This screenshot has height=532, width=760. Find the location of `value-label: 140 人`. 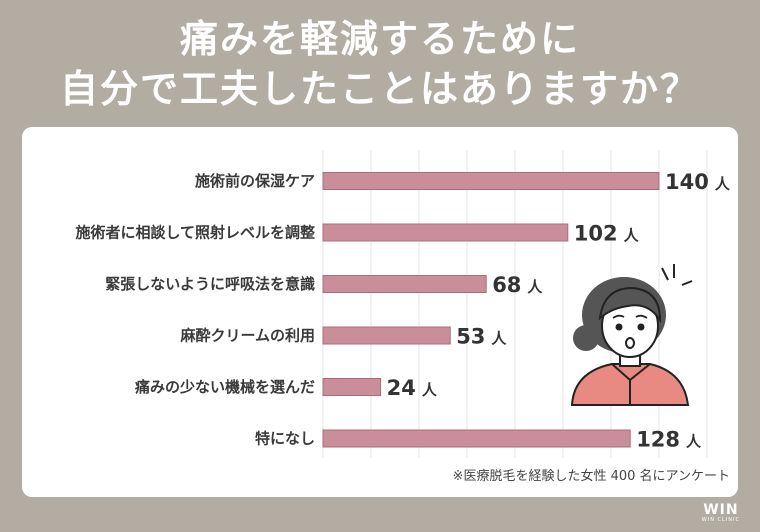

value-label: 140 人 is located at coordinates (698, 182).